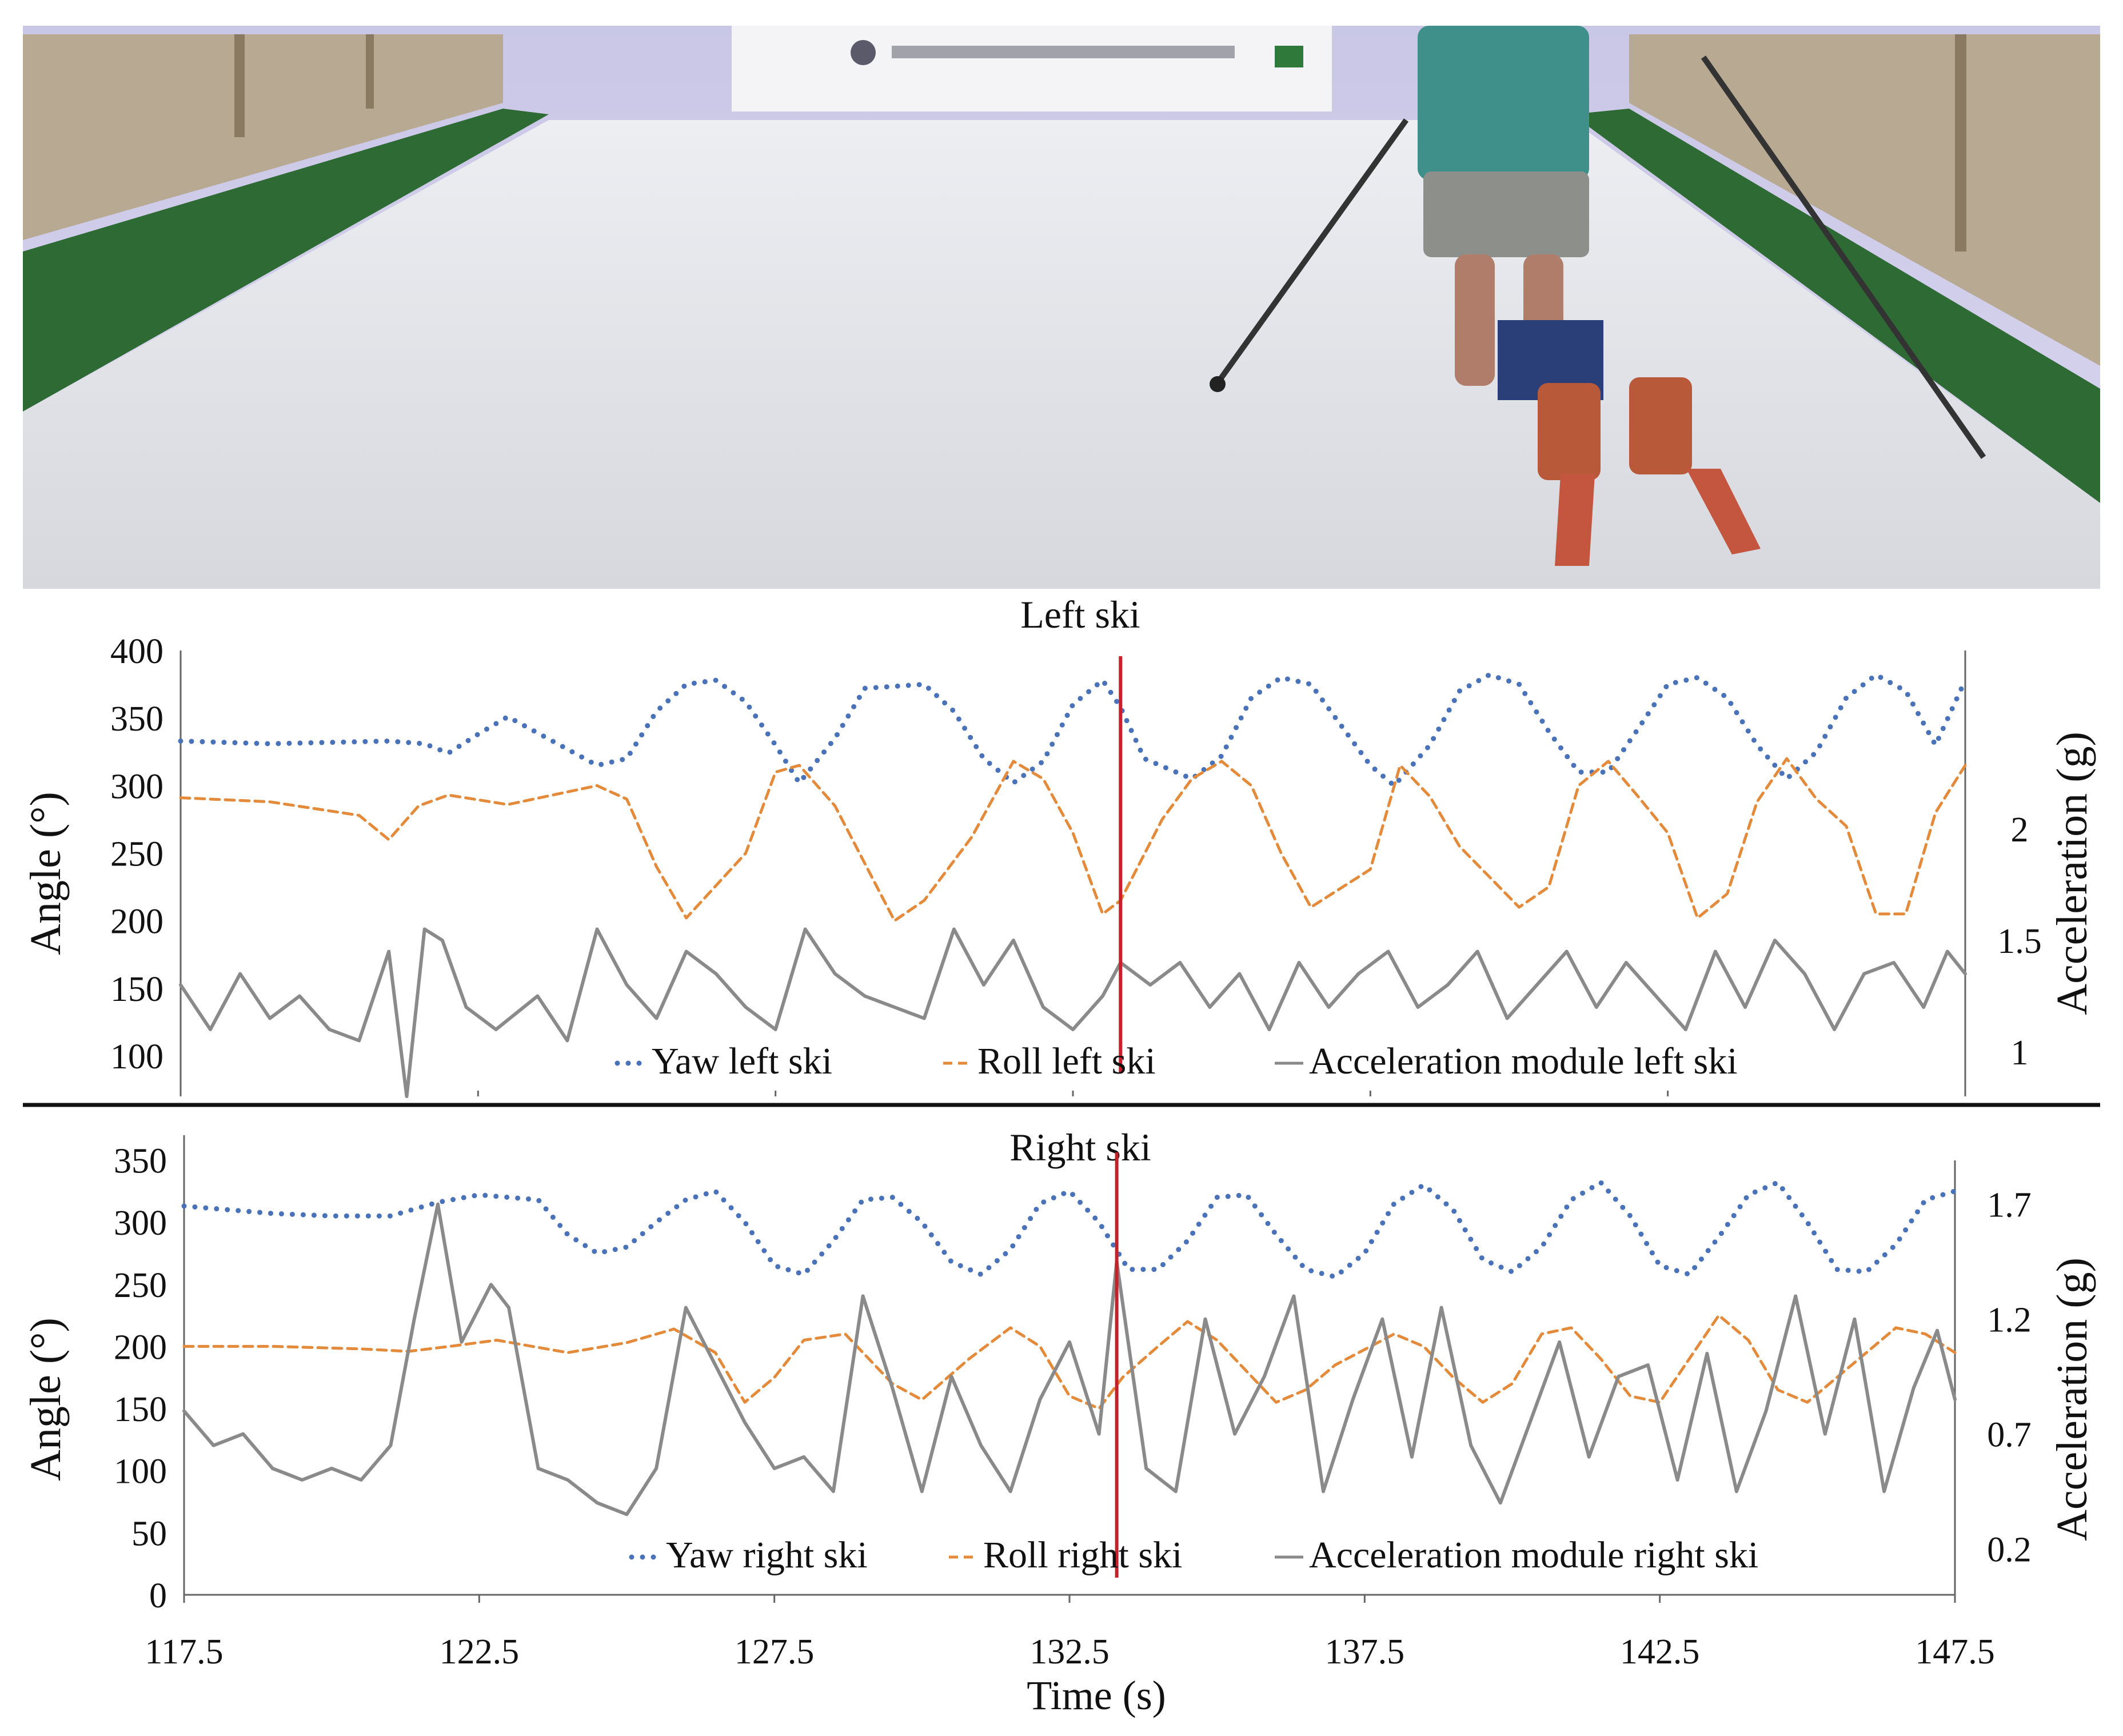  What do you see at coordinates (767, 1555) in the screenshot?
I see `right-ski-legend-label: Yaw right ski` at bounding box center [767, 1555].